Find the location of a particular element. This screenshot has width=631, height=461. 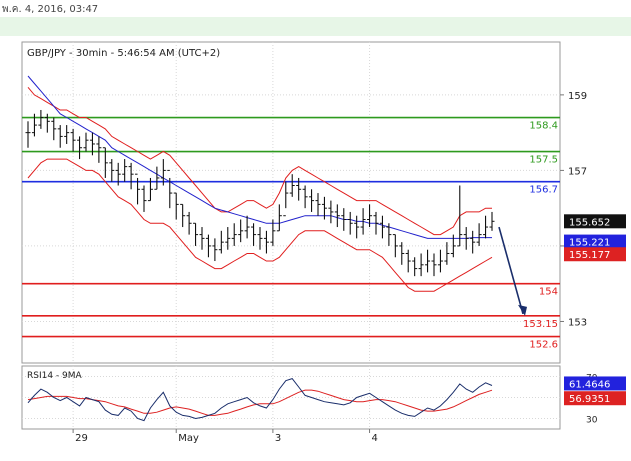

rsi-line is located at coordinates (260, 400).